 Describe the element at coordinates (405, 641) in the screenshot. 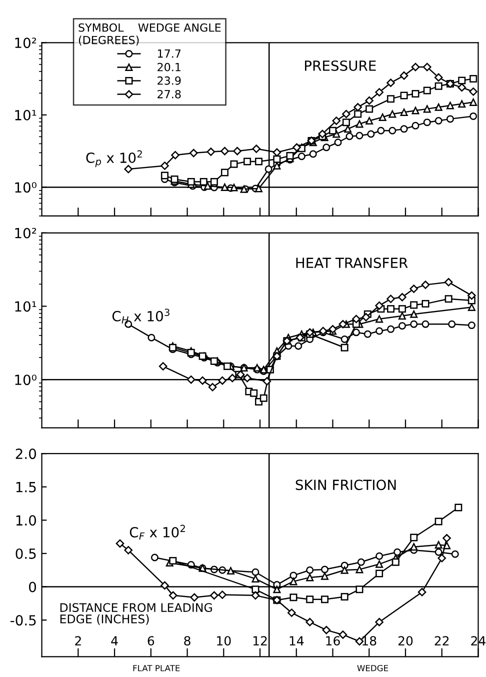

I see `x-tick-label: 20` at that location.